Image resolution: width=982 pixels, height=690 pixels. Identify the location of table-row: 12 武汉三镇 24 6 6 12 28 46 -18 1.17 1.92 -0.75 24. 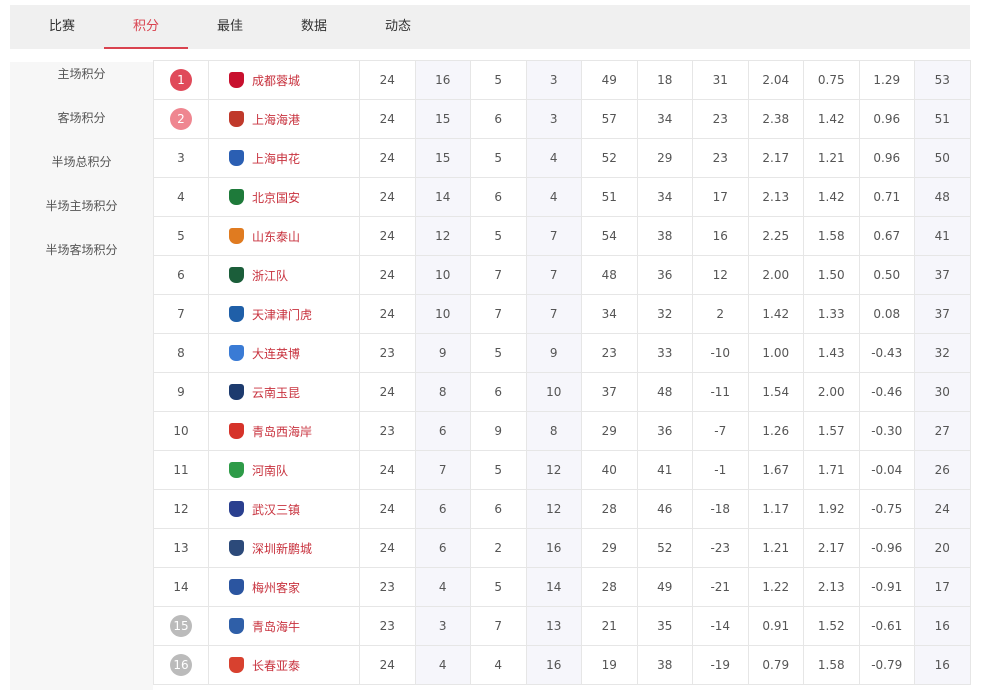
(562, 509).